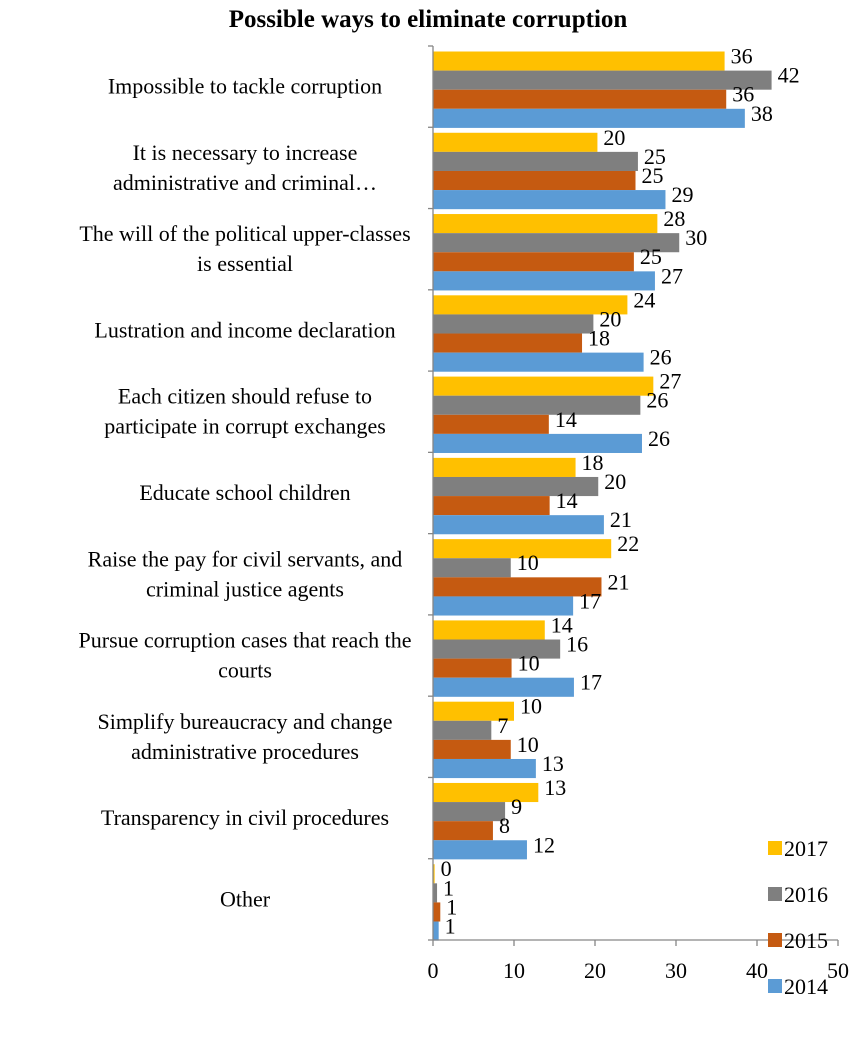 The width and height of the screenshot is (856, 1063). What do you see at coordinates (514, 970) in the screenshot?
I see `x-tick-label: 10` at bounding box center [514, 970].